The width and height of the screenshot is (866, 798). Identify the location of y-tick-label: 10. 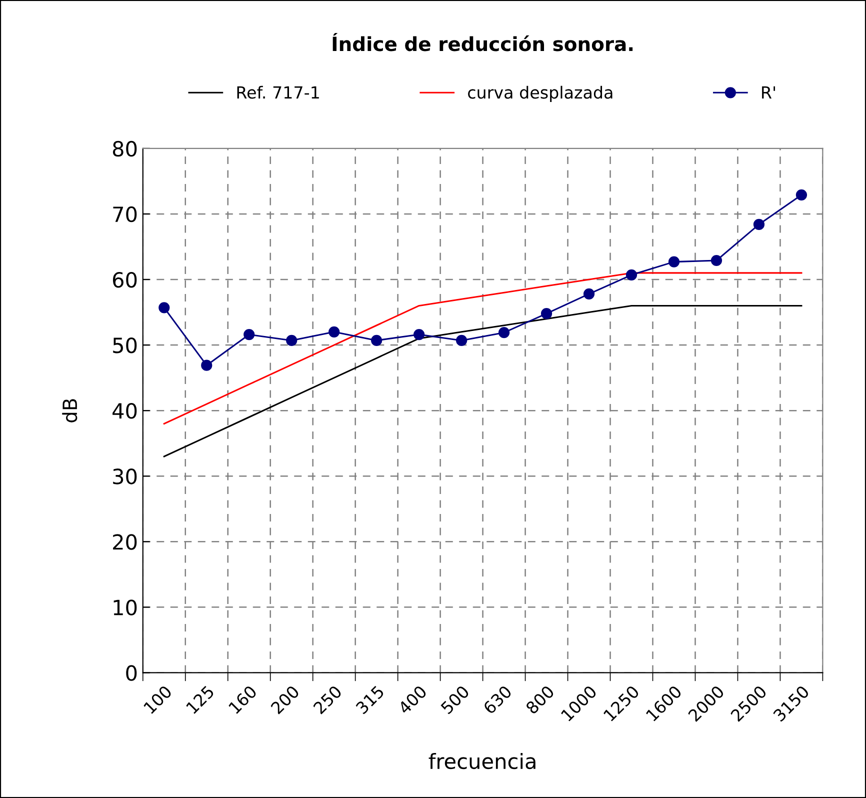
(125, 608).